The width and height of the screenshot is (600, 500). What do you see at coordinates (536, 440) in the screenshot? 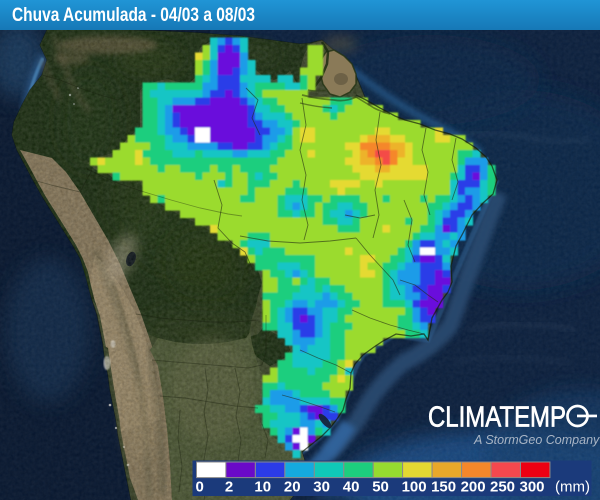
I see `svg-text: A StormGeo Company` at bounding box center [536, 440].